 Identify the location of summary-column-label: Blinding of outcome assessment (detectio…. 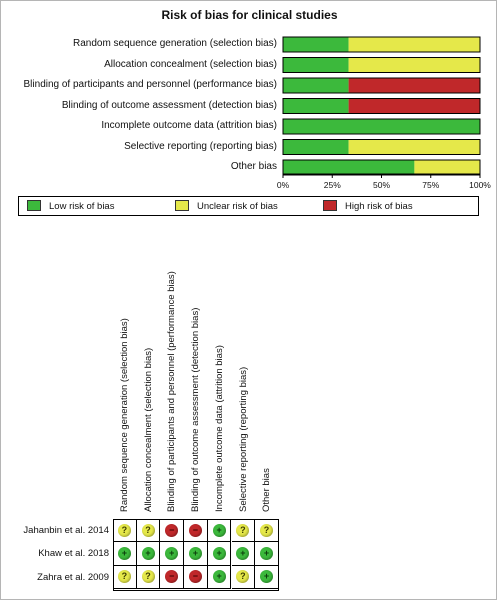
(196, 409).